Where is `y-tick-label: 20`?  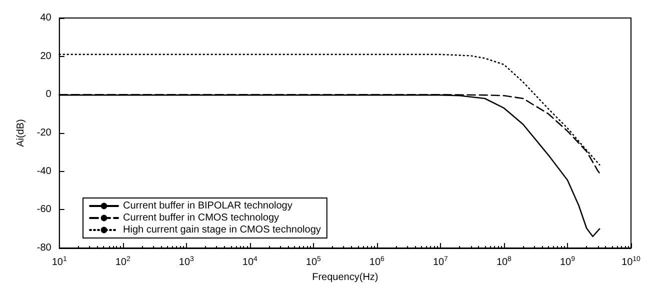 y-tick-label: 20 is located at coordinates (46, 56).